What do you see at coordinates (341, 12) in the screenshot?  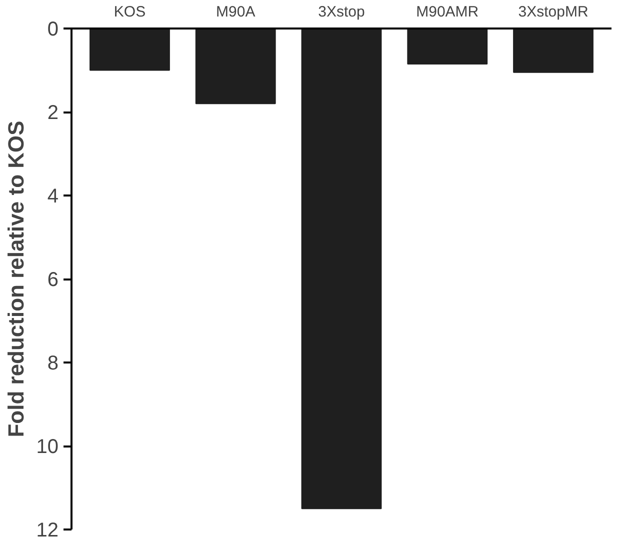 I see `x-tick-label: 3Xstop` at bounding box center [341, 12].